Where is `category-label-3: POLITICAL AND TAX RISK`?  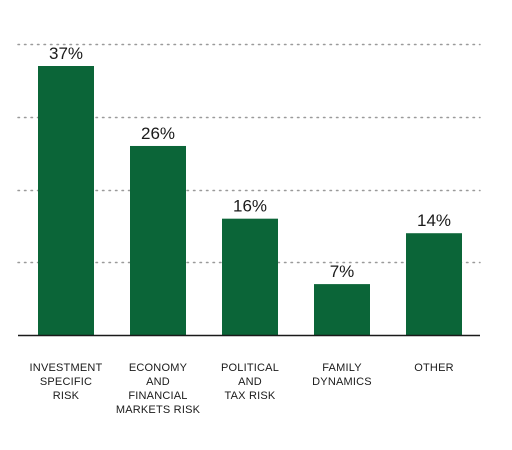 category-label-3: POLITICAL AND TAX RISK is located at coordinates (250, 382).